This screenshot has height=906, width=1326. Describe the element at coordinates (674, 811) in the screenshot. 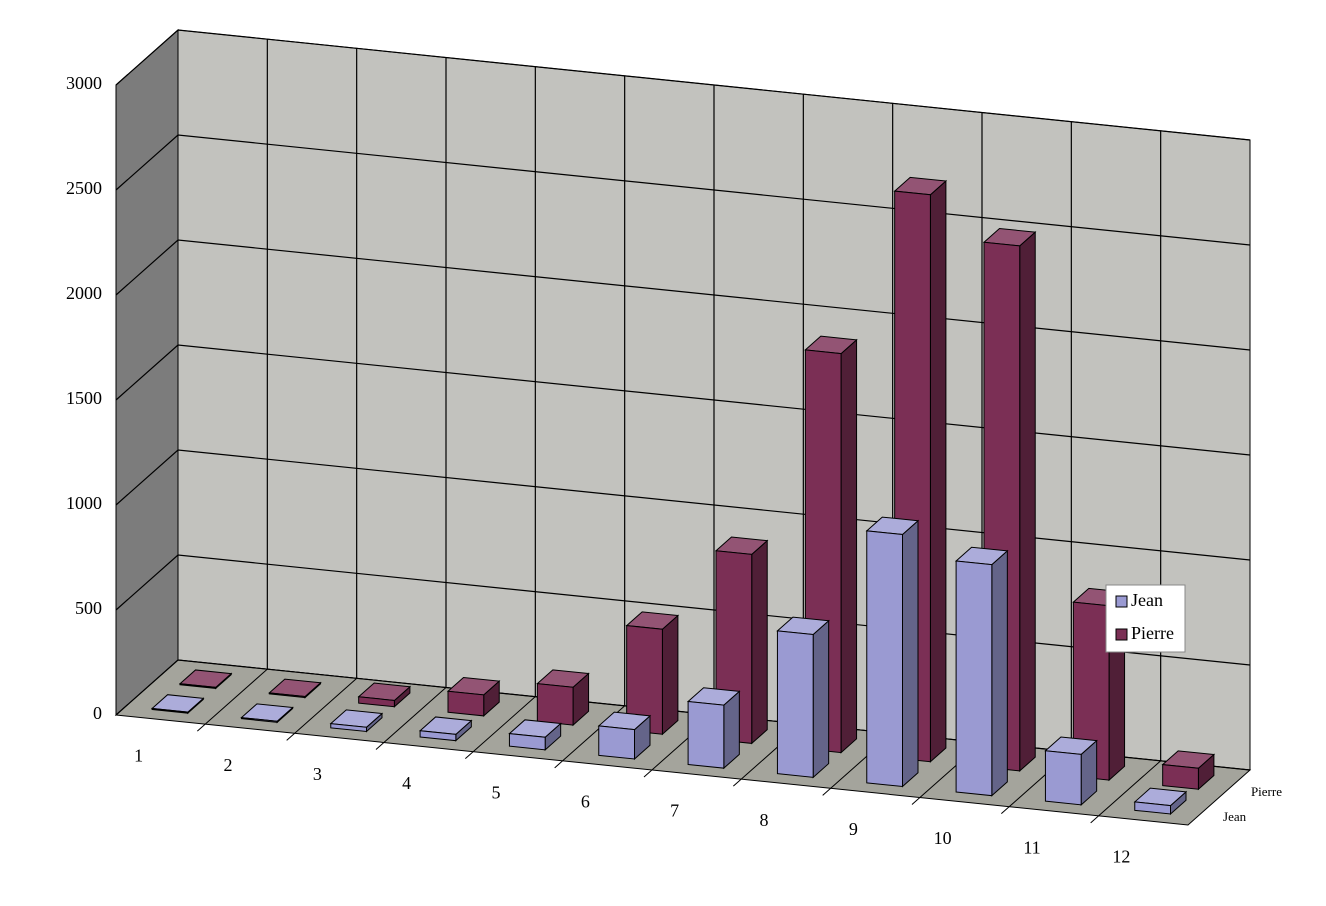

I see `x-tick-label: 7` at that location.